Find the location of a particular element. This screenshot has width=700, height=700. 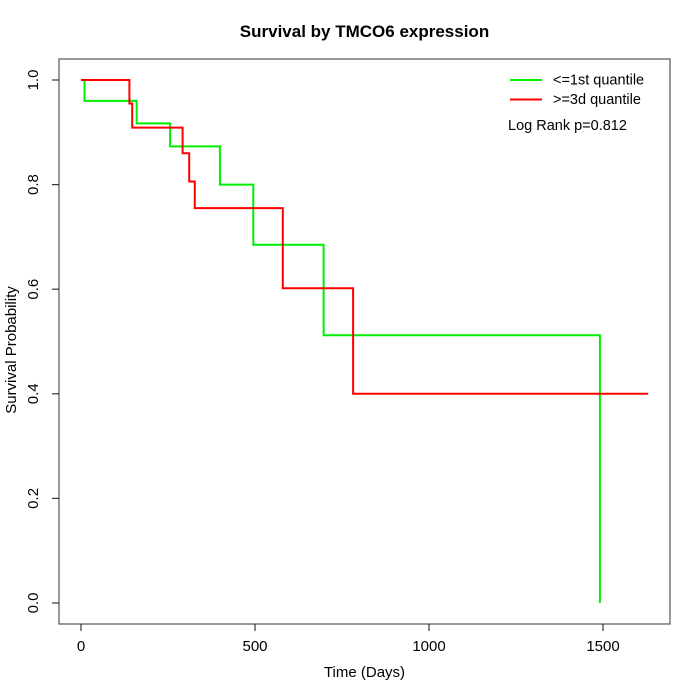

legend-label: <=1st quantile is located at coordinates (598, 81).